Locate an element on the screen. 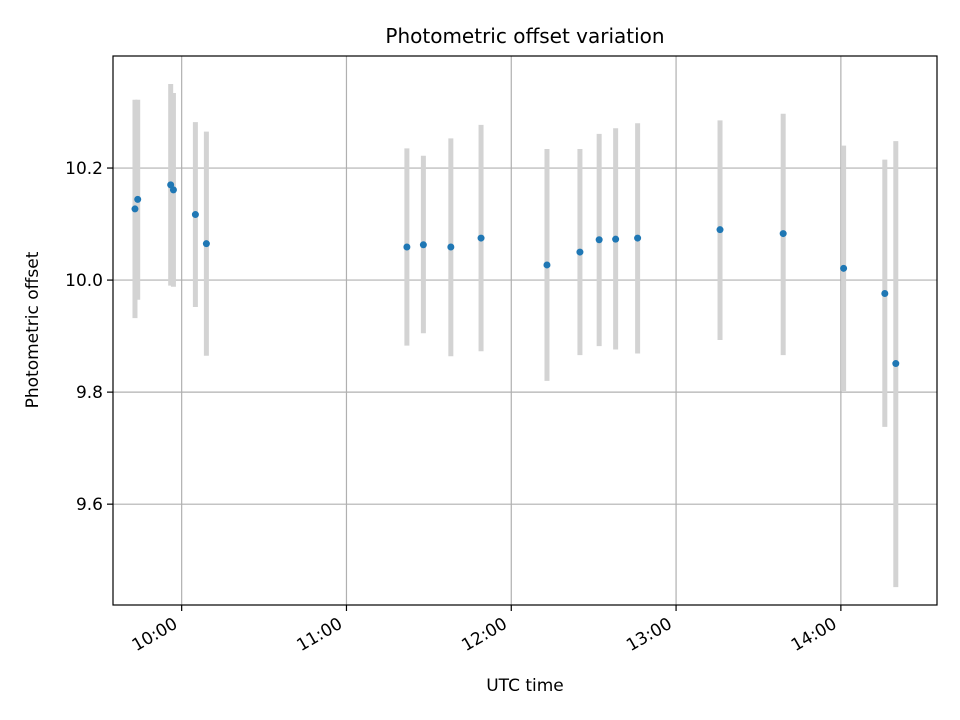 Image resolution: width=960 pixels, height=720 pixels. y-tick-label: 10.0 is located at coordinates (84, 281).